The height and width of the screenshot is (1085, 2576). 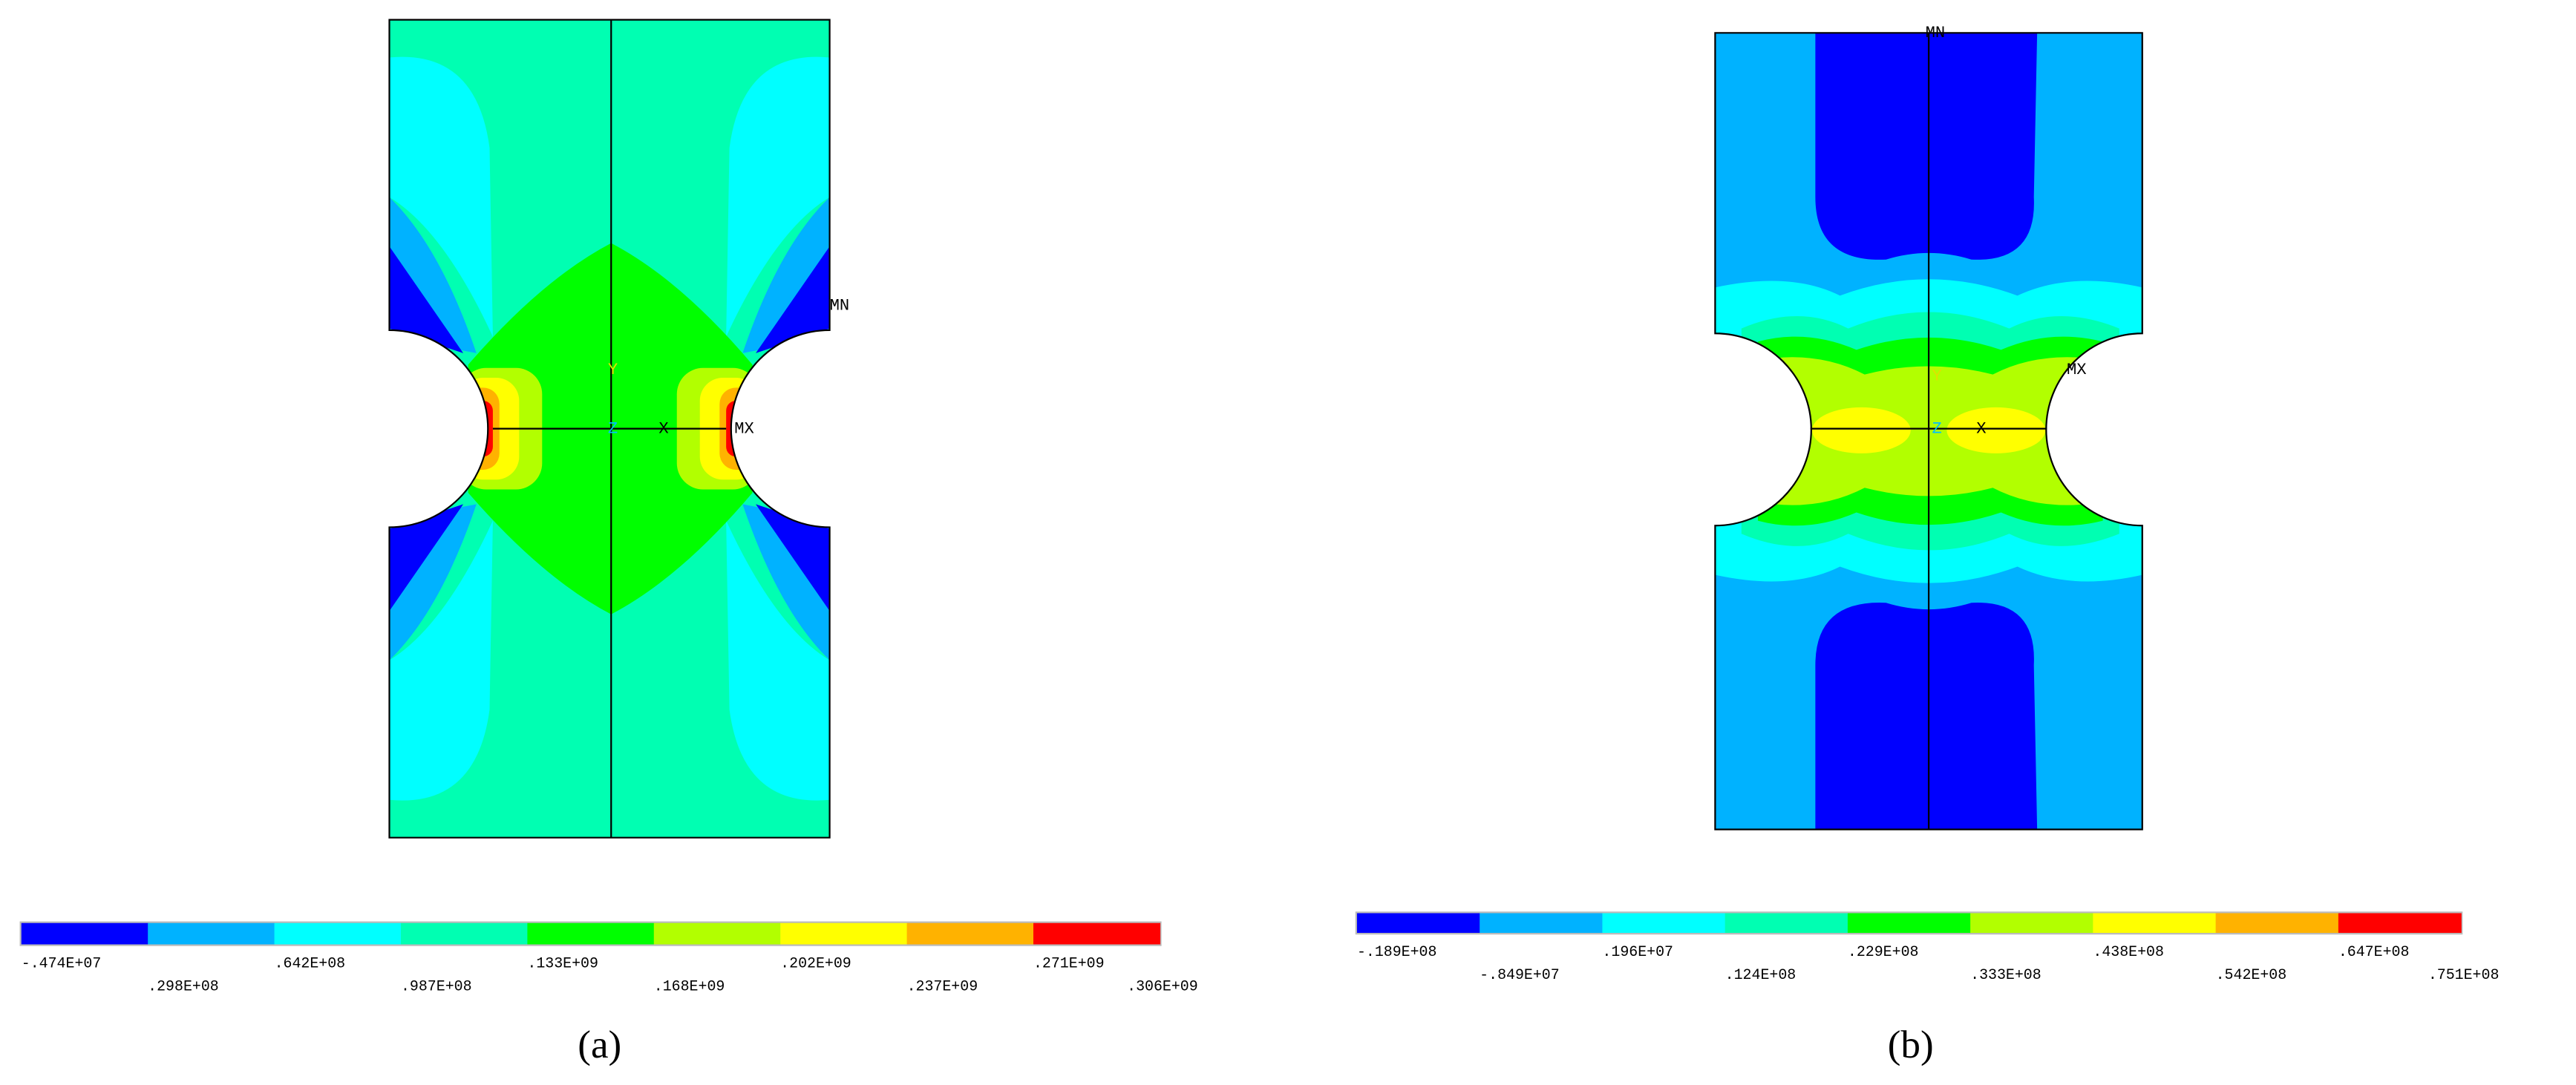 What do you see at coordinates (942, 985) in the screenshot?
I see `colorbar-label: .237E+09` at bounding box center [942, 985].